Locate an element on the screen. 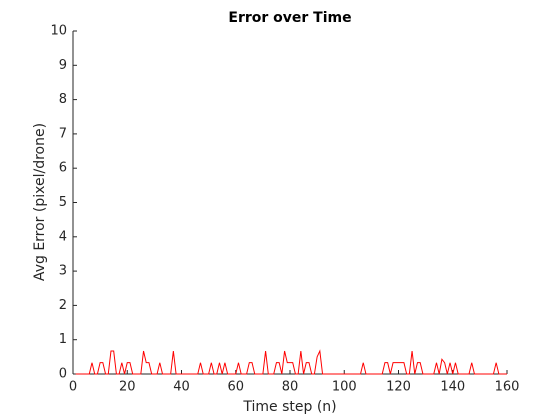 The height and width of the screenshot is (420, 560). y-axis-label: Avg Error (pixel/drone) is located at coordinates (40, 202).